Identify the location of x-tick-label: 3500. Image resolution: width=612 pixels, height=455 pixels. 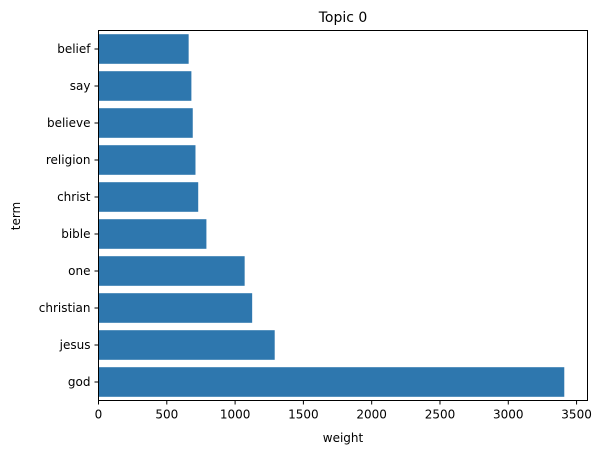
(576, 415).